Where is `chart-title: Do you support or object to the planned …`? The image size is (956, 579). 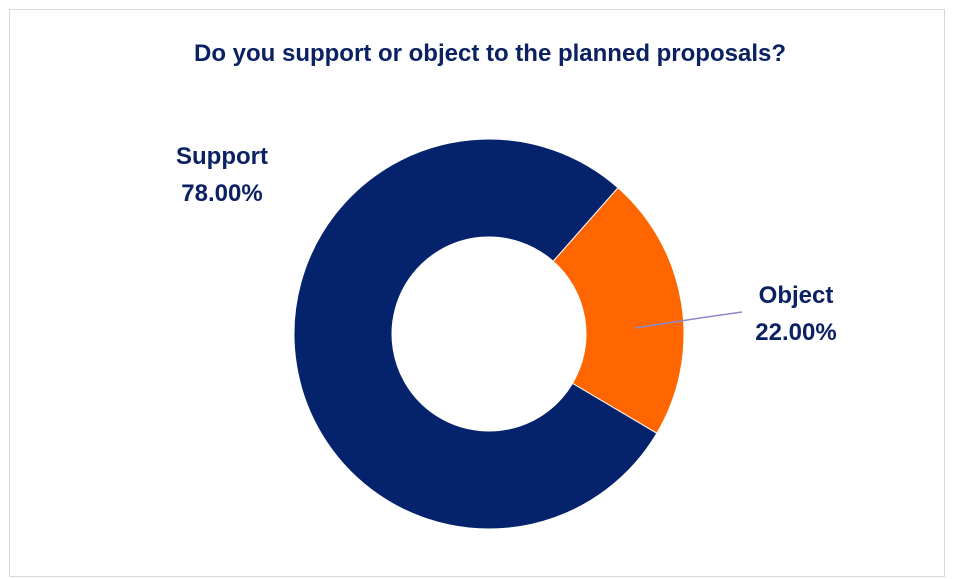 chart-title: Do you support or object to the planned … is located at coordinates (490, 53).